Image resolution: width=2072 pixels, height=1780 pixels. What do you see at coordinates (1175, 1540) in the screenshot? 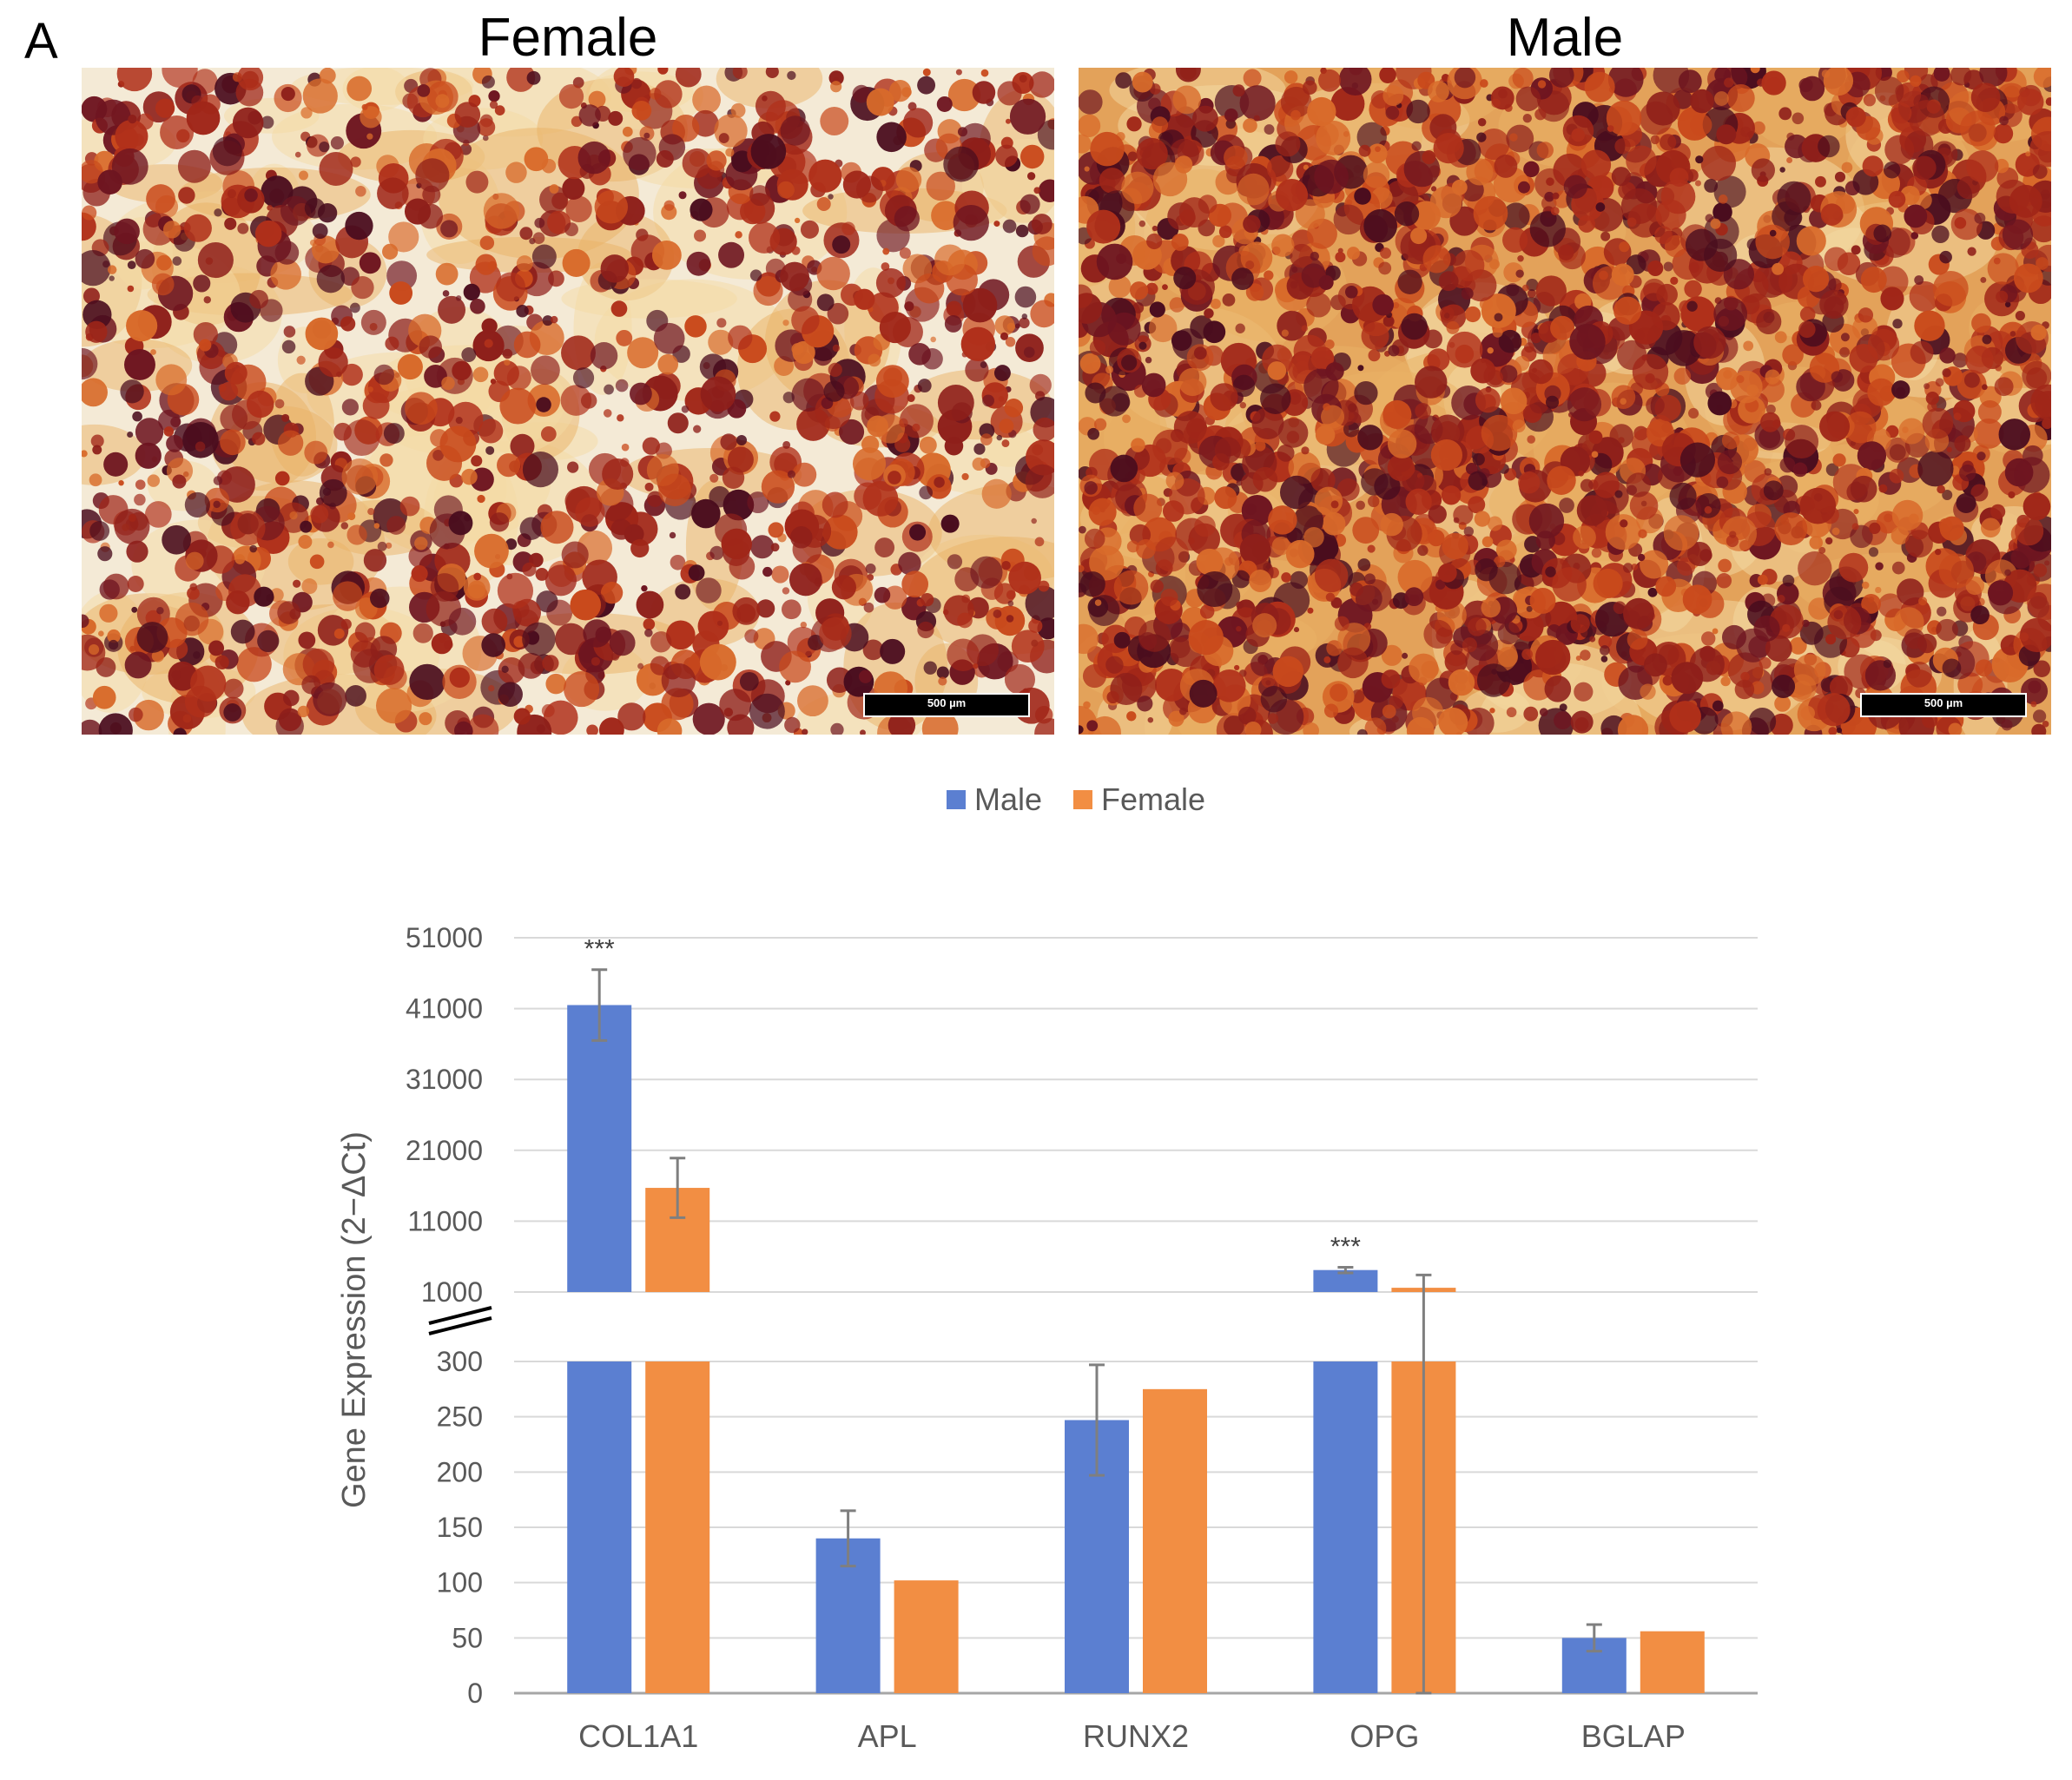
I see `bar-female-runx2` at bounding box center [1175, 1540].